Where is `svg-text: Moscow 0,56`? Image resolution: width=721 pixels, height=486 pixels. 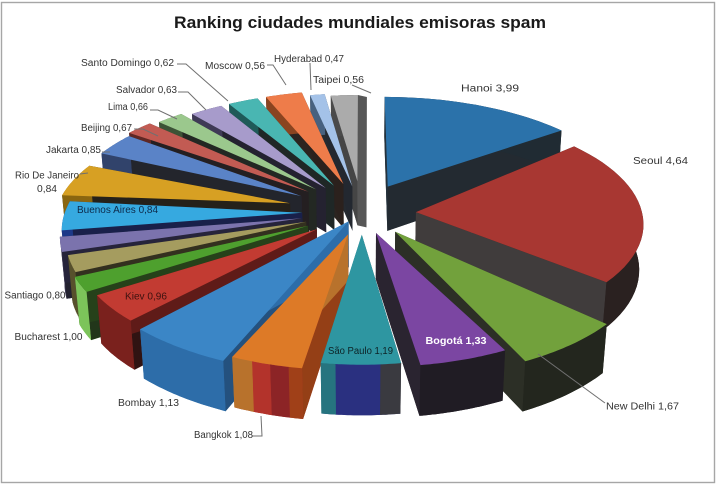 svg-text: Moscow 0,56 is located at coordinates (235, 66).